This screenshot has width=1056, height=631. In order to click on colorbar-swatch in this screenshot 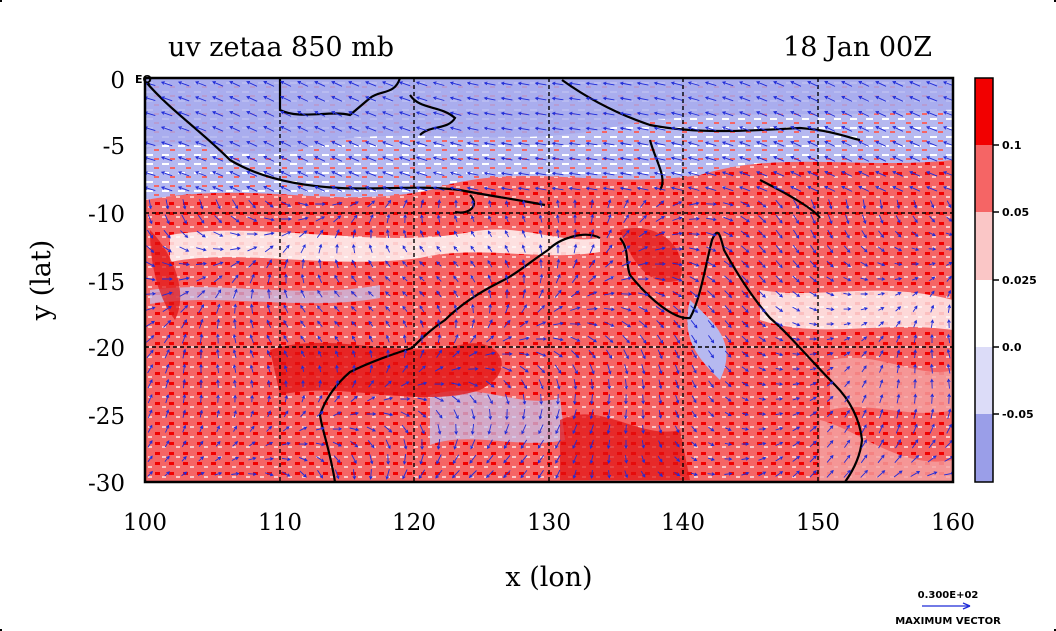, I will do `click(984, 313)`.